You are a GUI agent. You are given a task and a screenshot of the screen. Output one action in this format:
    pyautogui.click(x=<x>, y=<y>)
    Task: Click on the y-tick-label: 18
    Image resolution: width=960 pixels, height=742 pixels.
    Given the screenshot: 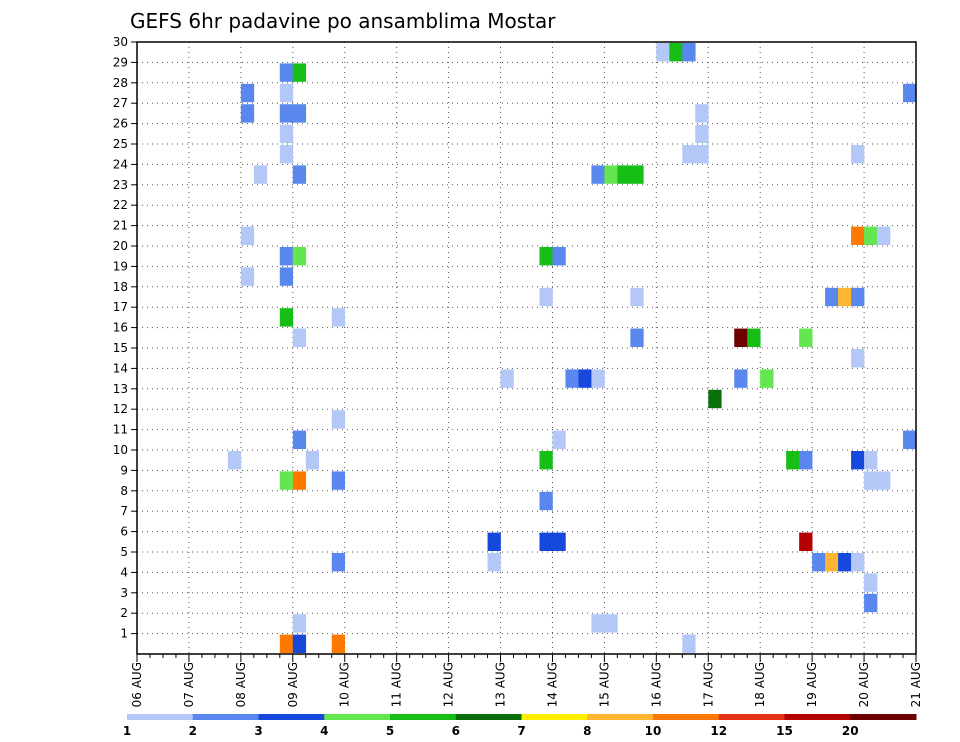 What is the action you would take?
    pyautogui.click(x=120, y=287)
    